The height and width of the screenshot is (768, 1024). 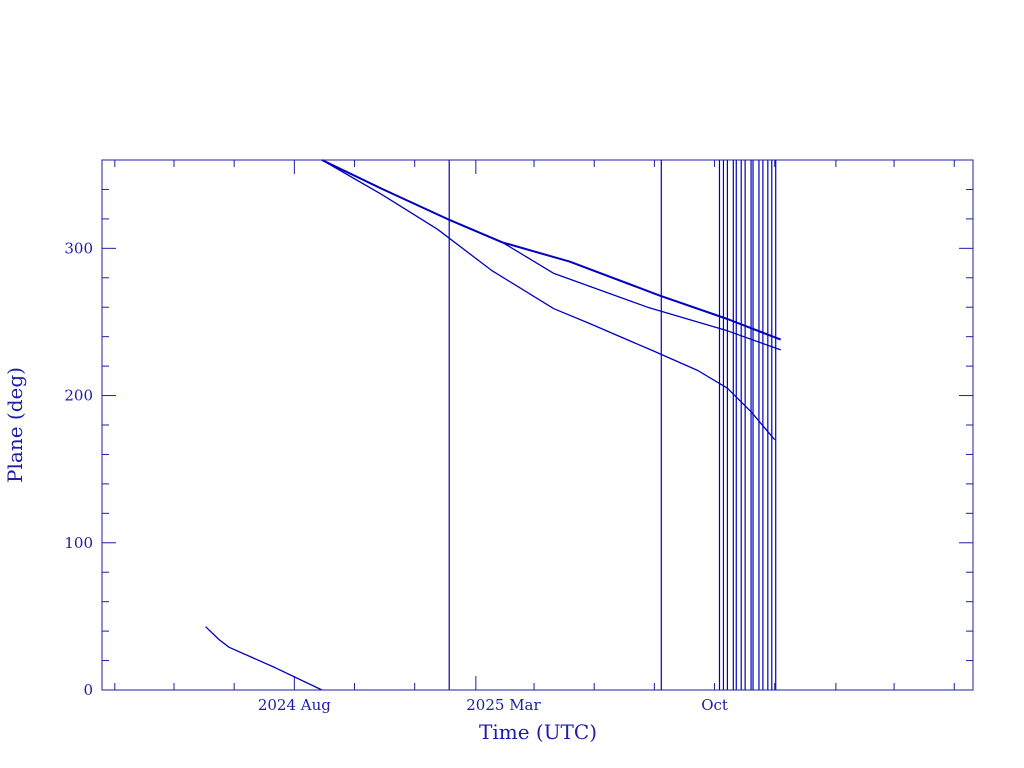 What do you see at coordinates (78, 396) in the screenshot?
I see `y-tick-label: 200` at bounding box center [78, 396].